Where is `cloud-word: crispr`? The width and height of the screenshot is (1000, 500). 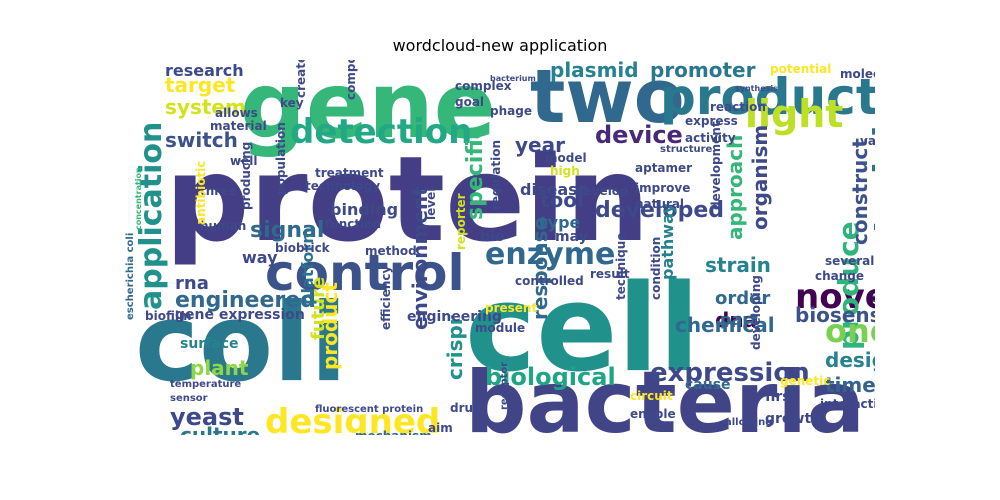
cloud-word: crispr is located at coordinates (455, 347).